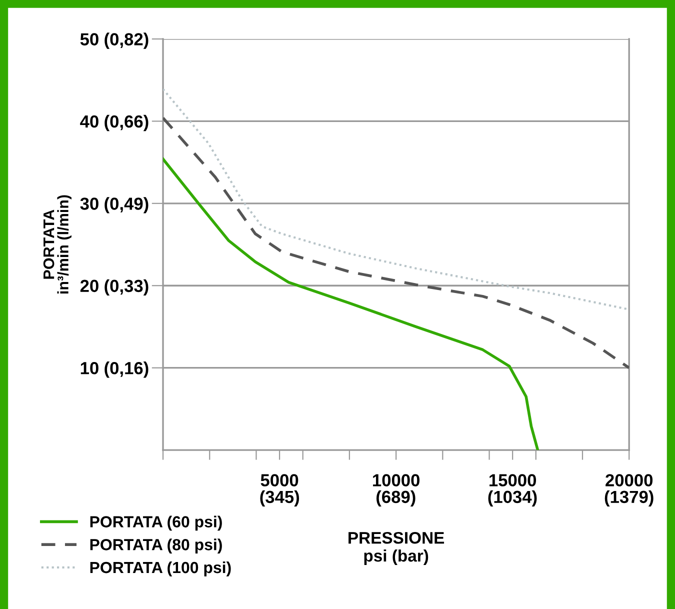 This screenshot has height=609, width=675. Describe the element at coordinates (89, 39) in the screenshot. I see `y-tick-label: 50` at that location.